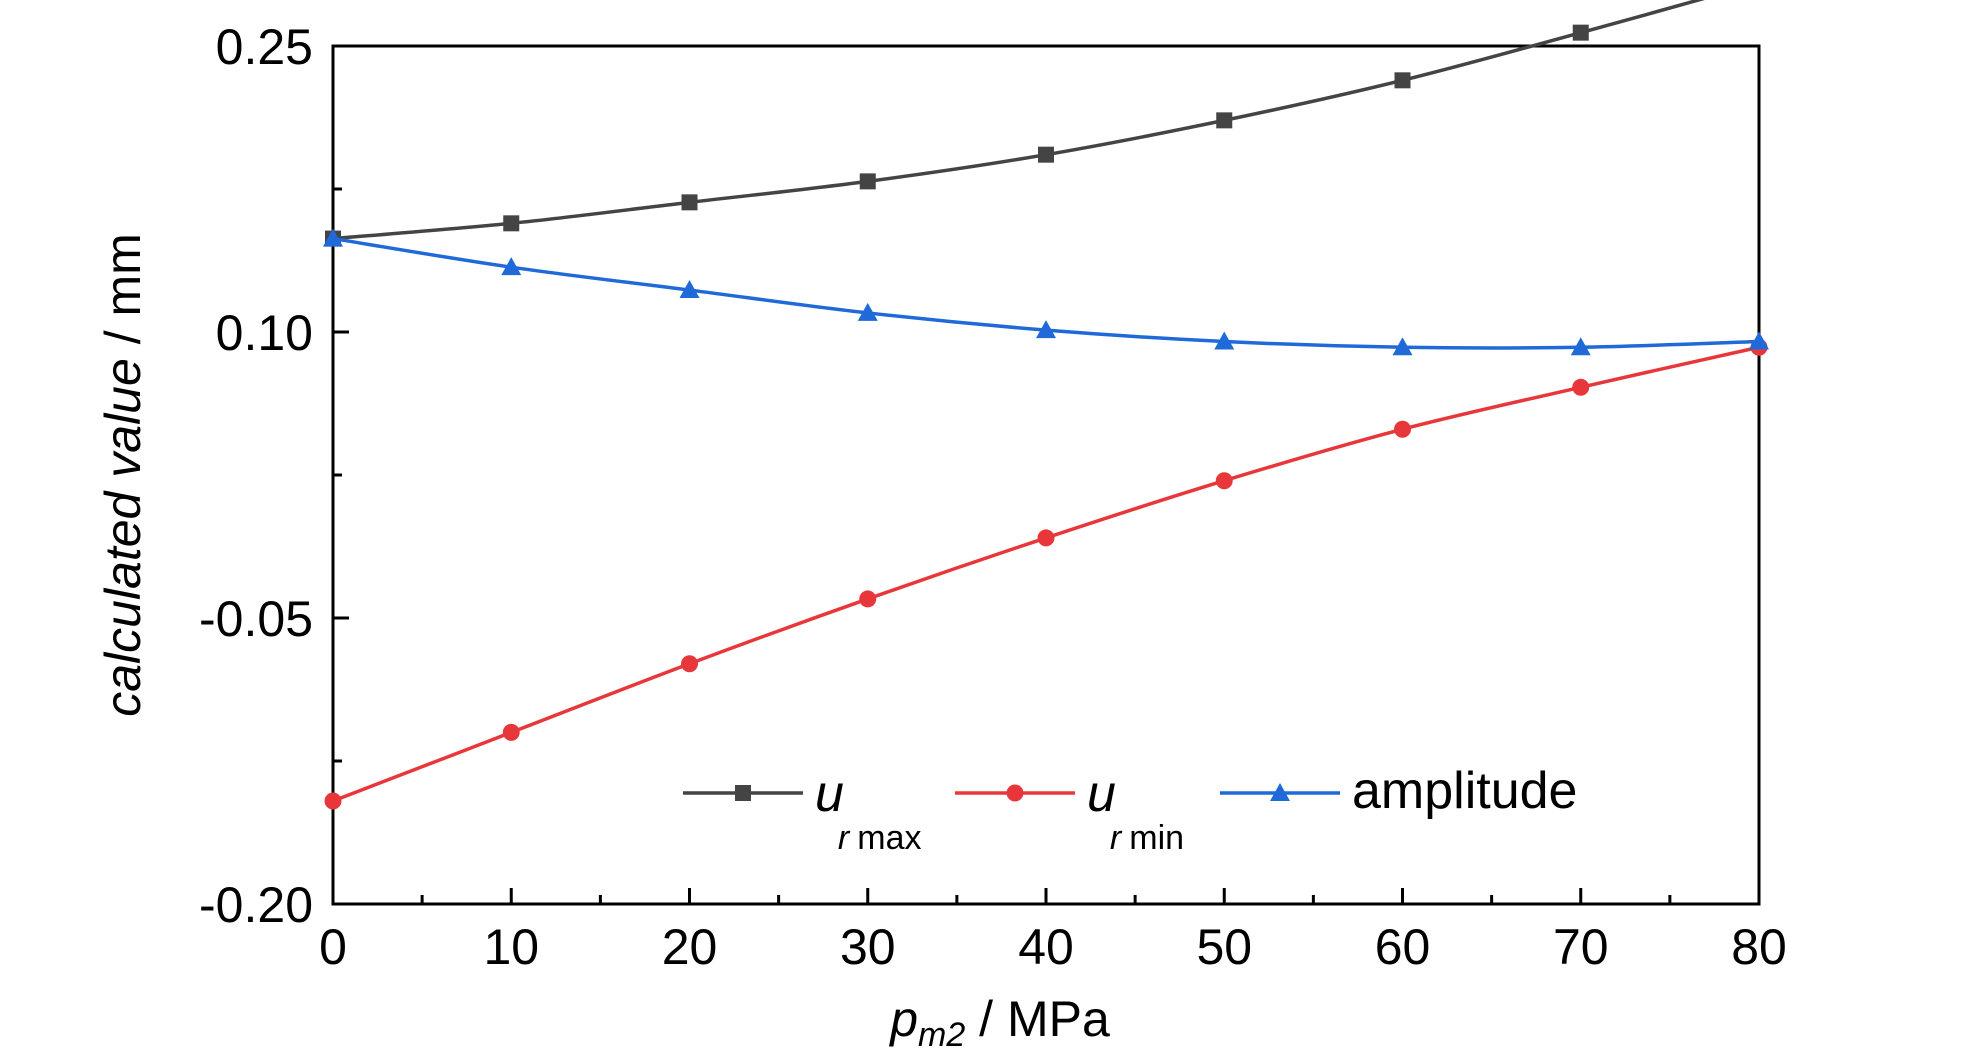 This screenshot has height=1062, width=1984. I want to click on legend-subscript-text: min, so click(1156, 838).